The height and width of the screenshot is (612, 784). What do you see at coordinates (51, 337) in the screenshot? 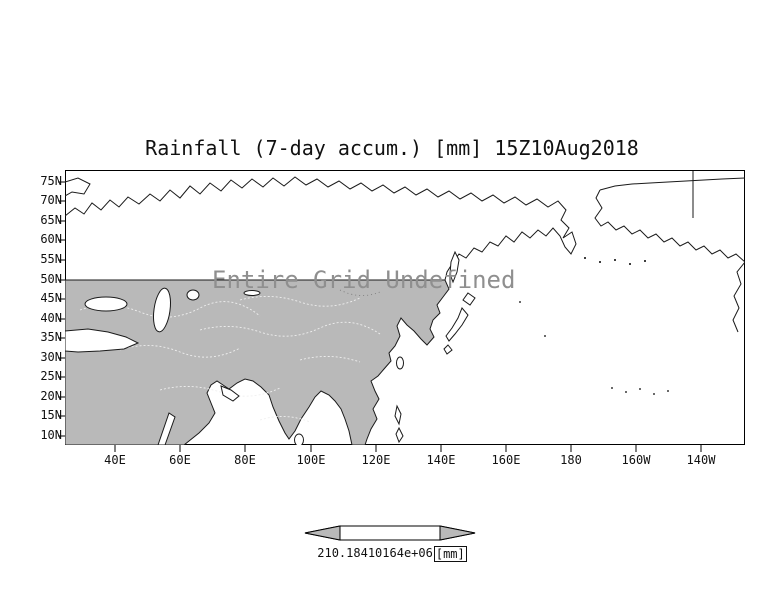
I see `lat-tick-label: 35N` at bounding box center [51, 337].